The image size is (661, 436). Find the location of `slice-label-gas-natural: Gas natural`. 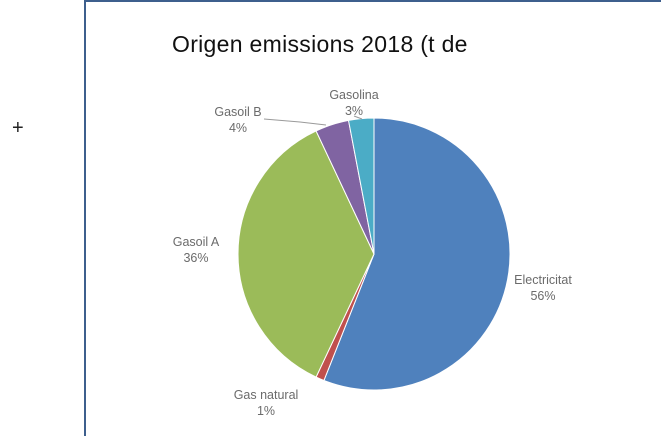

slice-label-gas-natural: Gas natural is located at coordinates (266, 395).